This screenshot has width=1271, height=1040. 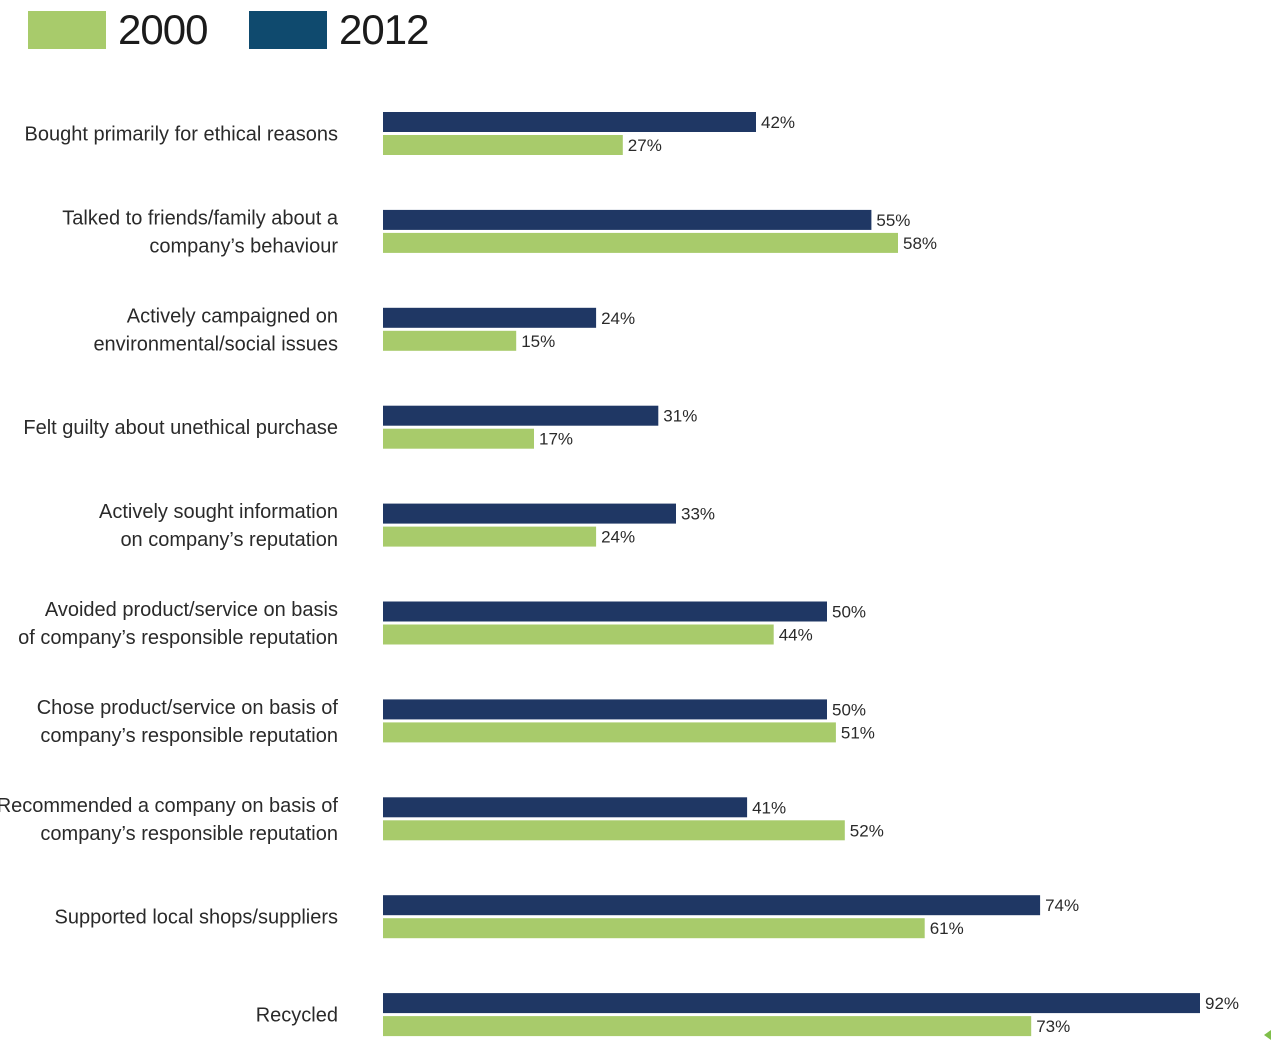 What do you see at coordinates (243, 246) in the screenshot?
I see `category-label: company’s behaviour` at bounding box center [243, 246].